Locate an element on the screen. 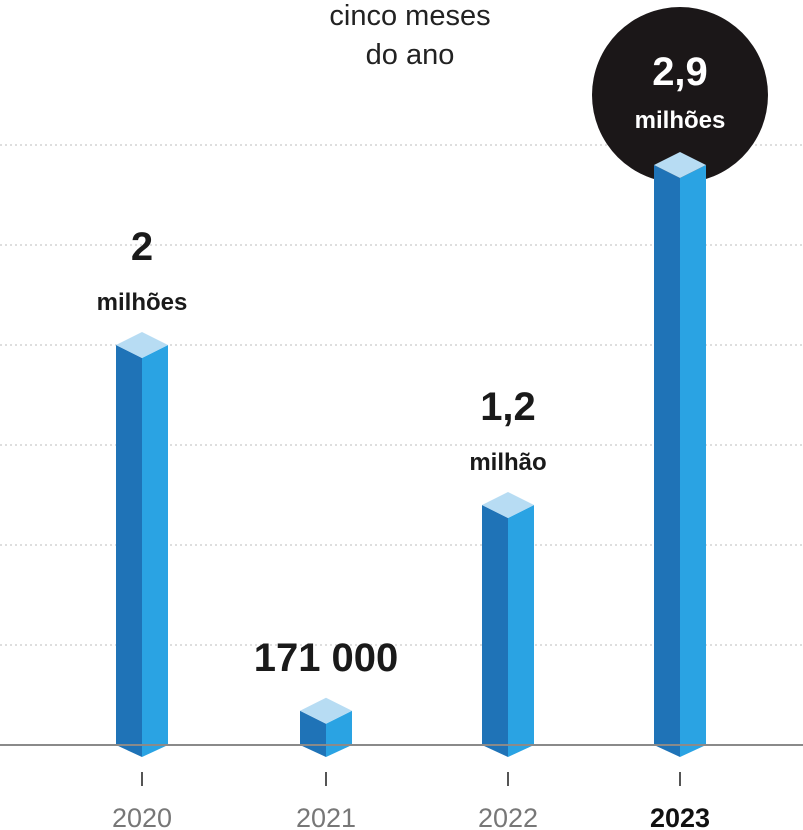 The width and height of the screenshot is (803, 830). chart-title-line-1: cinco meses is located at coordinates (409, 16).